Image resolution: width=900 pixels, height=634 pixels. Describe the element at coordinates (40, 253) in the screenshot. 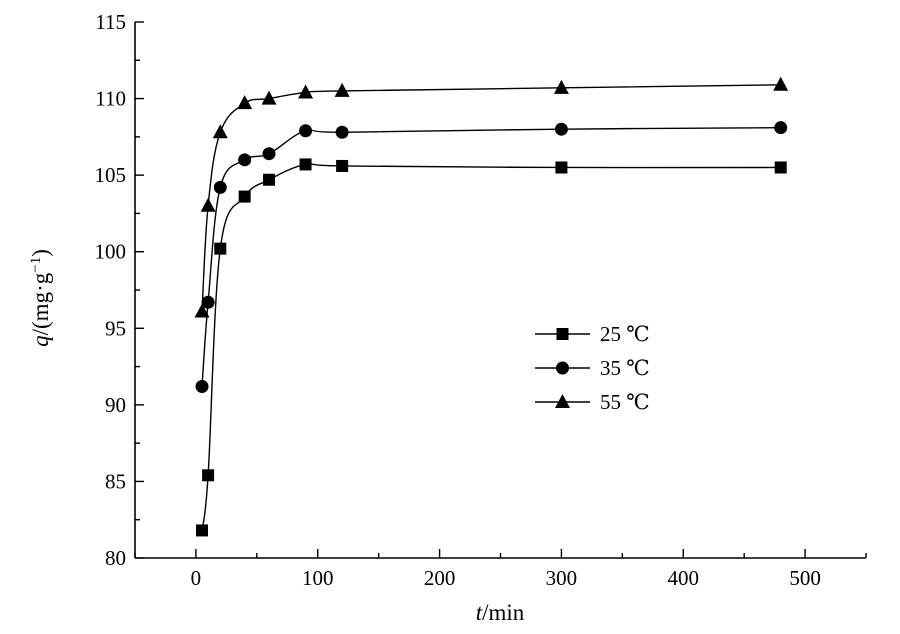

I see `y-axis-title-close: )` at that location.